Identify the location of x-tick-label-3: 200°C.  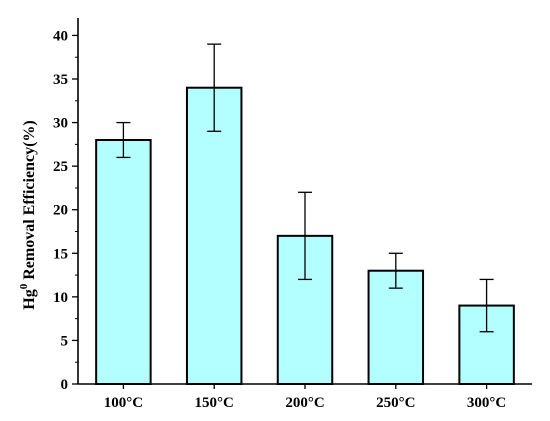
(304, 403).